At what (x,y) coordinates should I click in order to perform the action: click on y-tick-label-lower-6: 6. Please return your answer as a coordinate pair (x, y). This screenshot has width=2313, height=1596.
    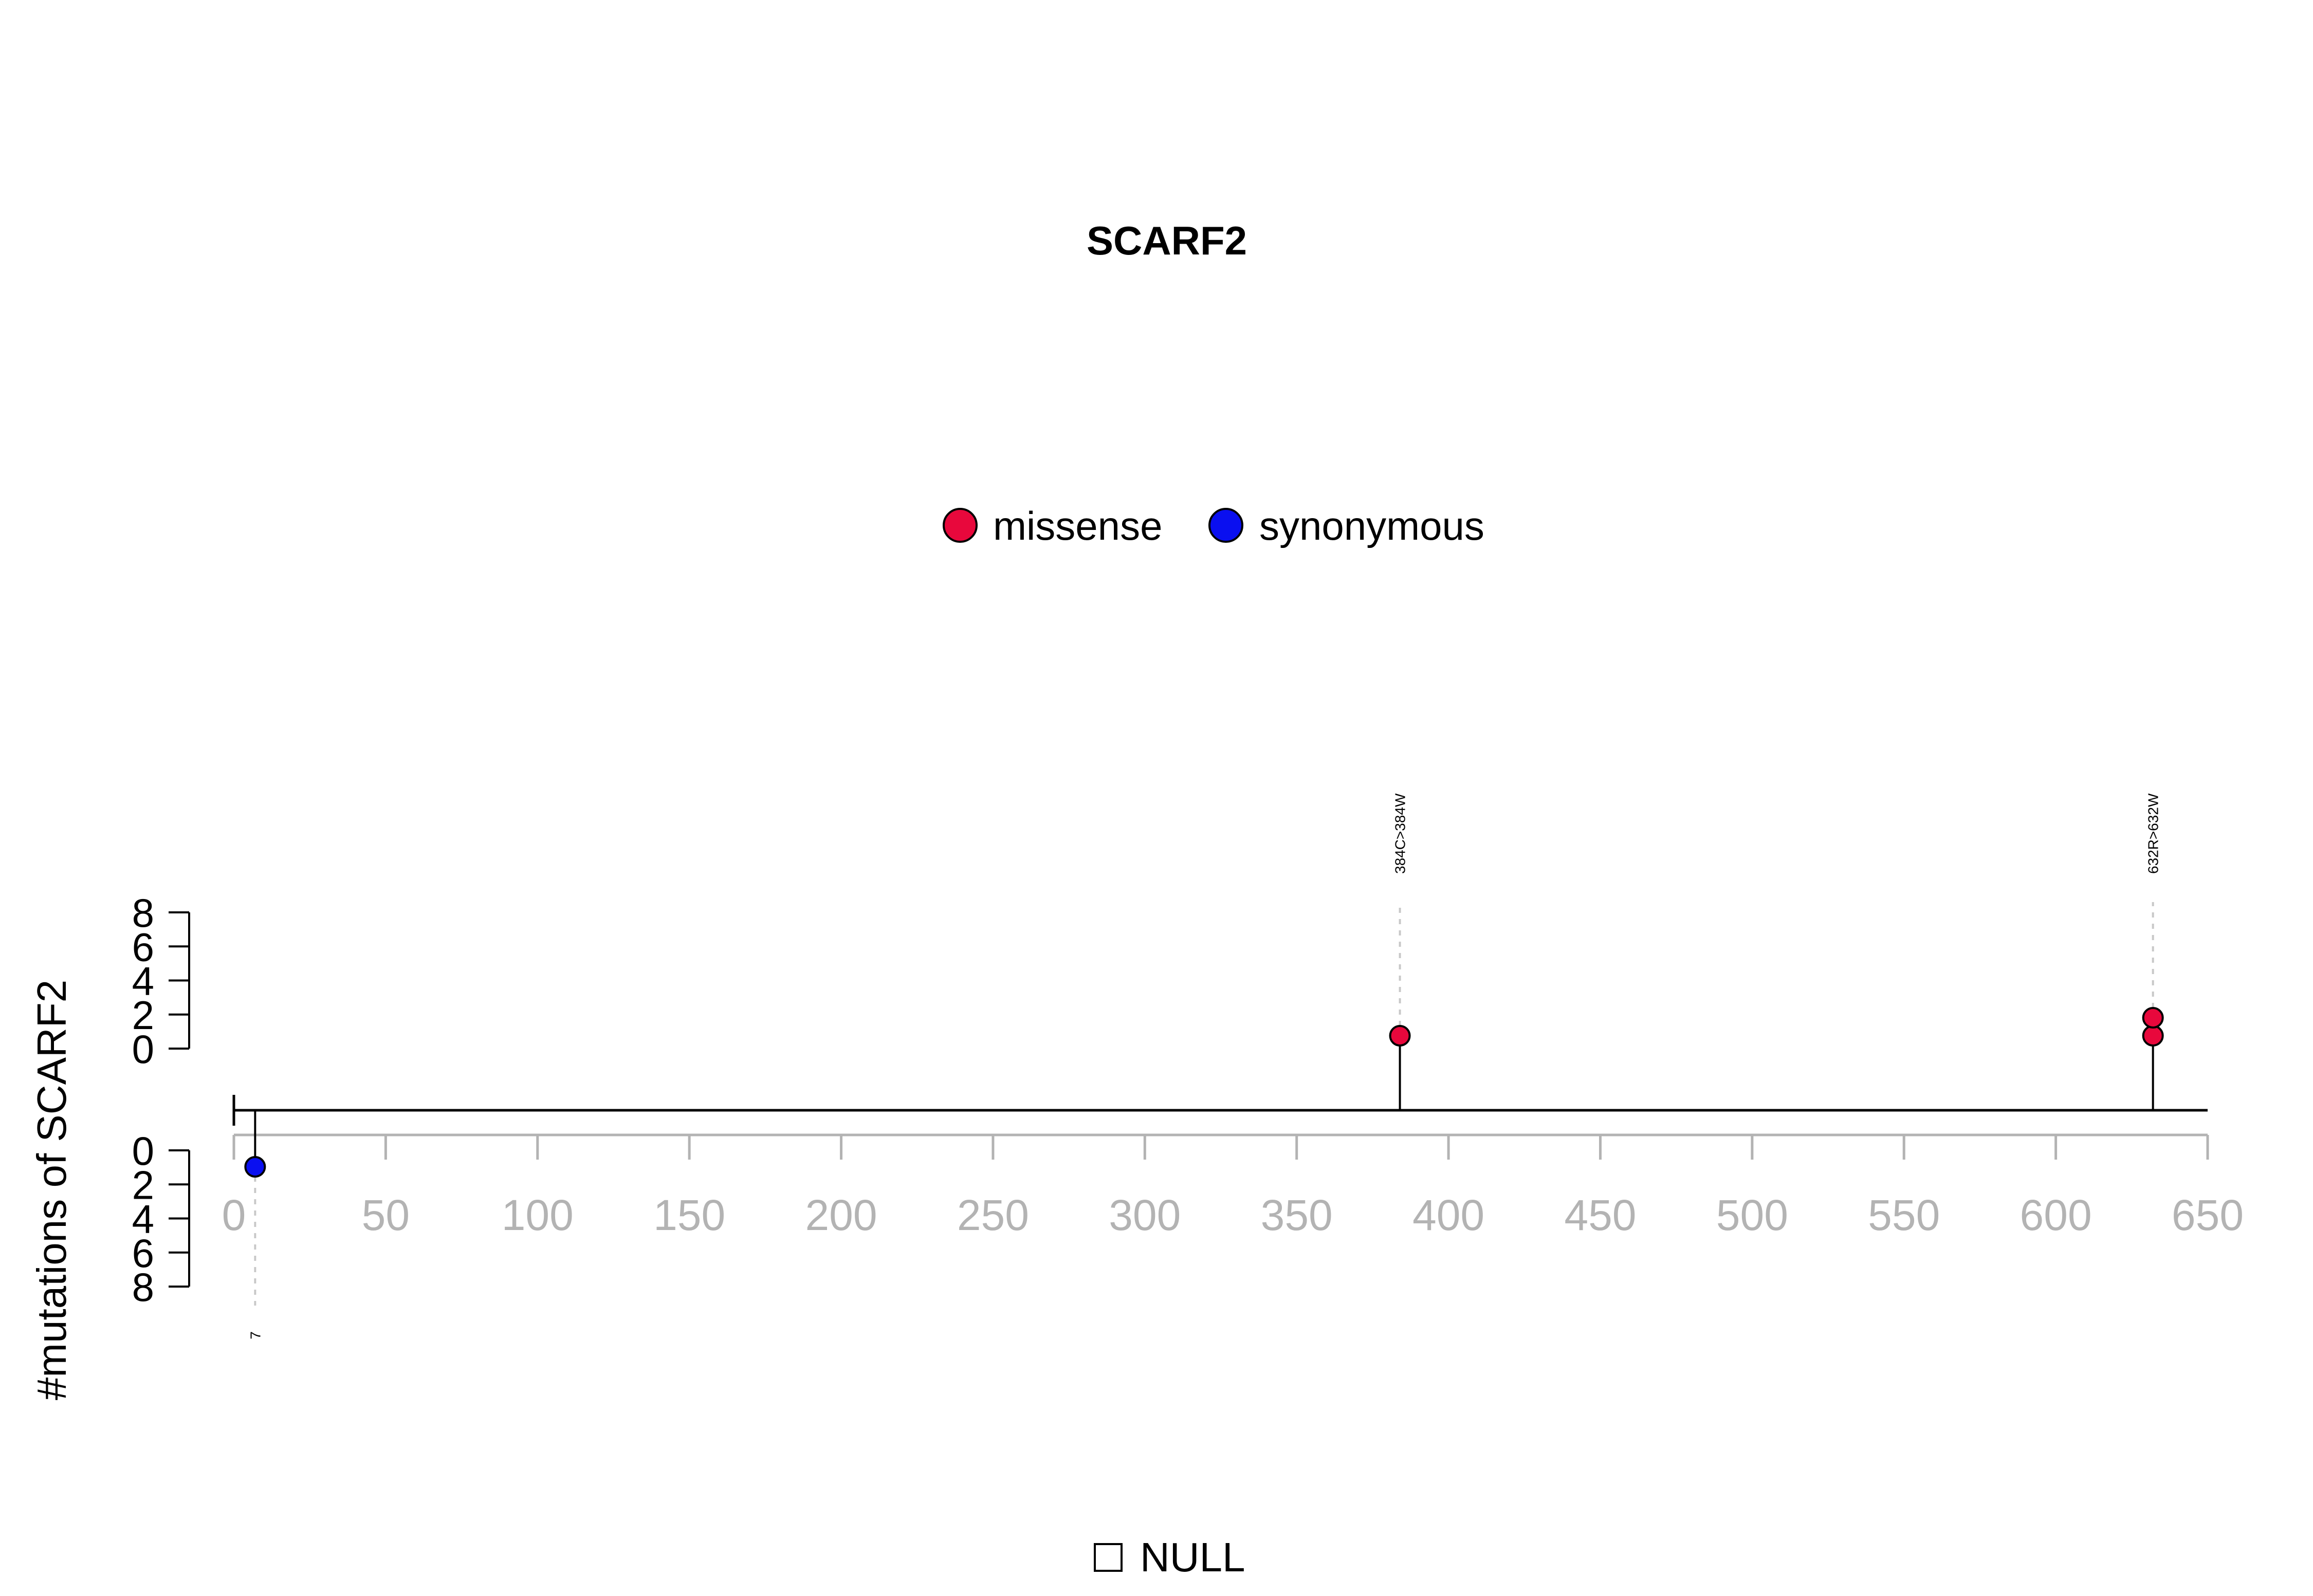
    Looking at the image, I should click on (143, 1254).